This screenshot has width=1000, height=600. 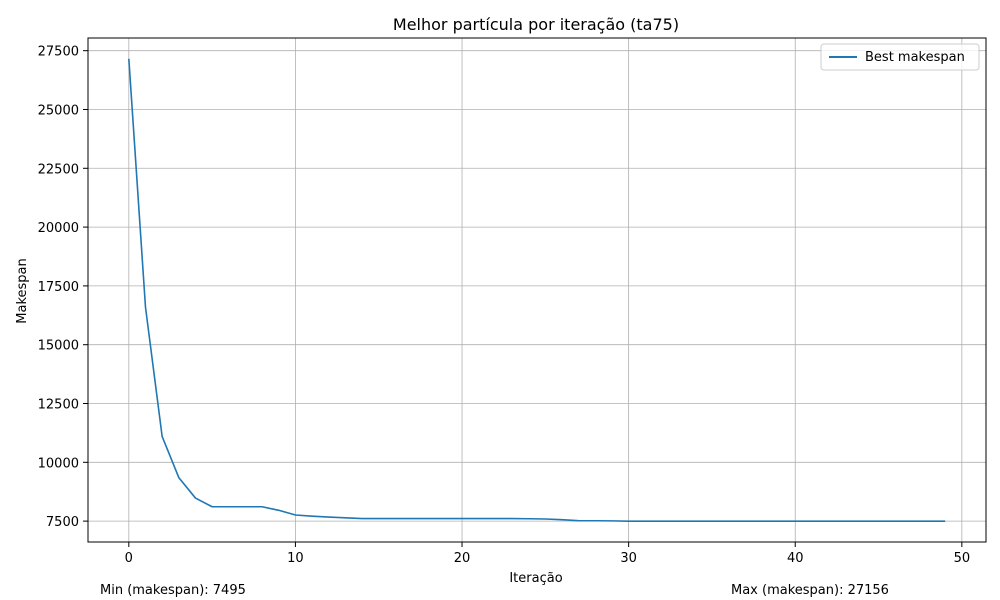 I want to click on x-tick-label: 50, so click(x=962, y=558).